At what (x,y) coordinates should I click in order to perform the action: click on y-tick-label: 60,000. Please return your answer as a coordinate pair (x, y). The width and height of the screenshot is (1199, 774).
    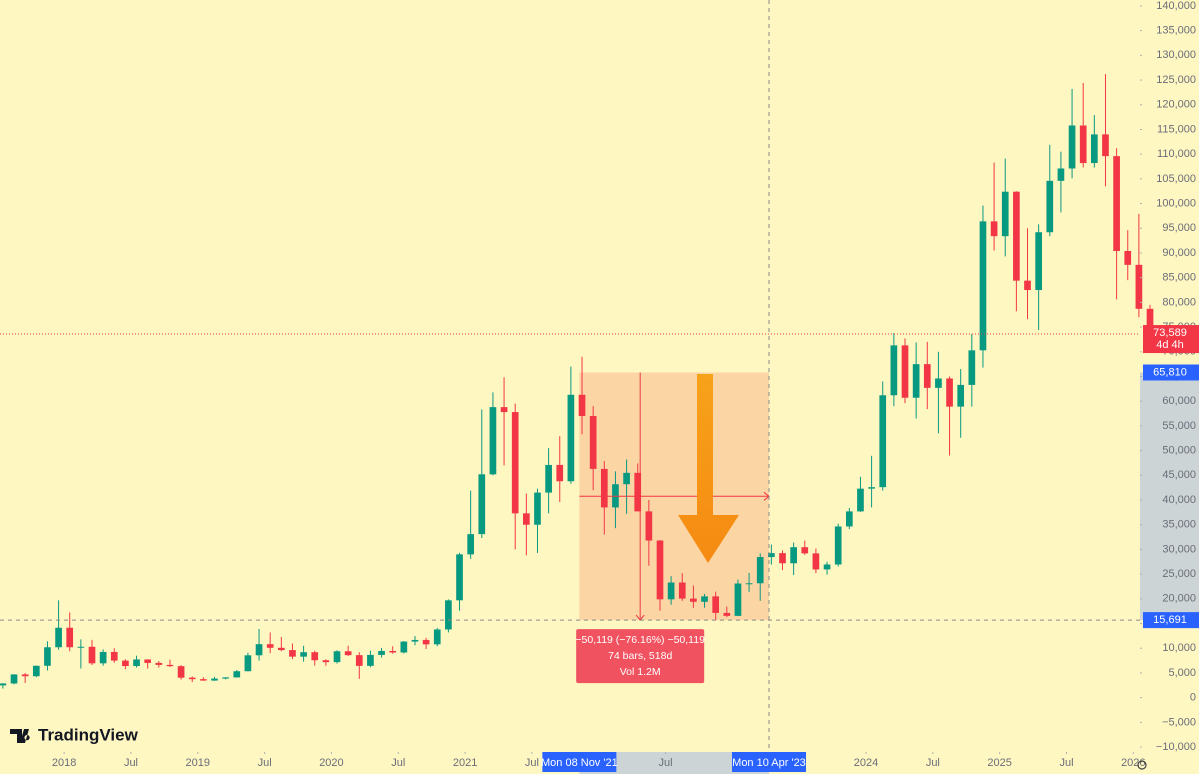
    Looking at the image, I should click on (1179, 401).